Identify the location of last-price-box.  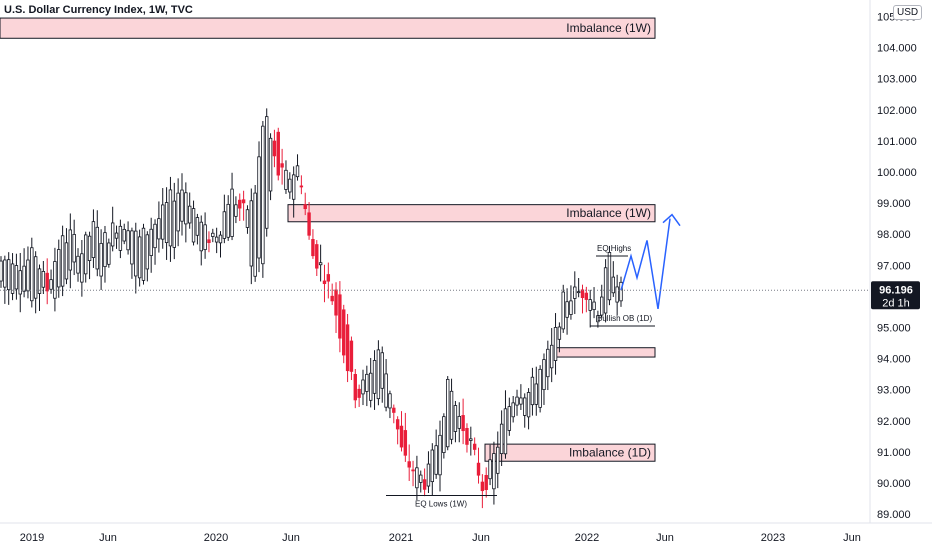
(895, 295).